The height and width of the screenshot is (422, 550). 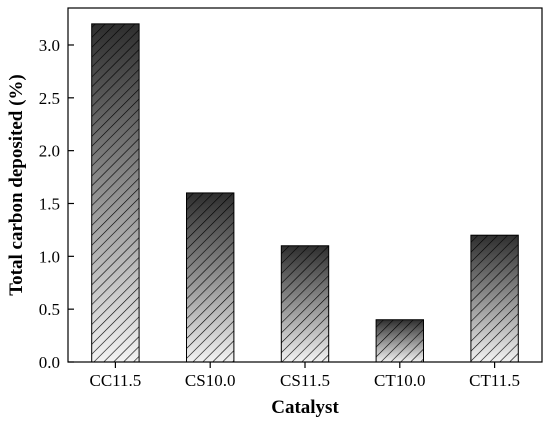 What do you see at coordinates (116, 380) in the screenshot?
I see `x-tick-label: CC11.5` at bounding box center [116, 380].